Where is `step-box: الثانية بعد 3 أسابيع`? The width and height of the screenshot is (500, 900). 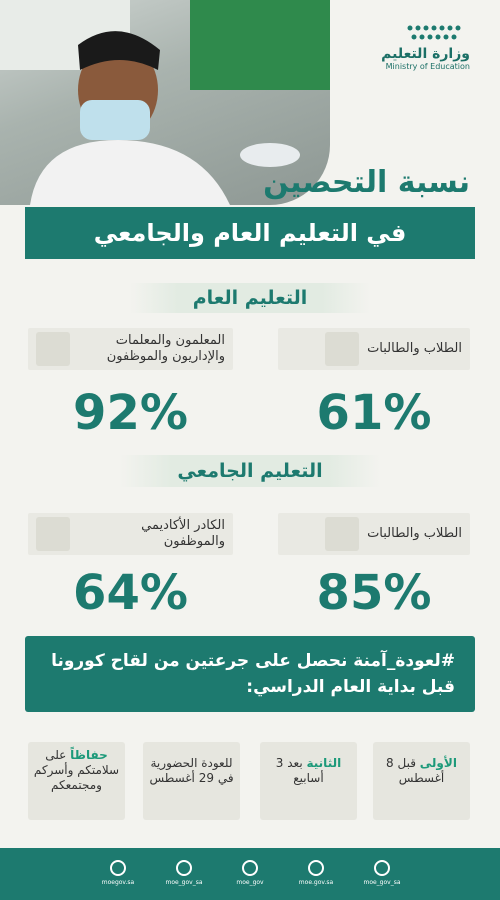
step-box: الثانية بعد 3 أسابيع is located at coordinates (308, 781).